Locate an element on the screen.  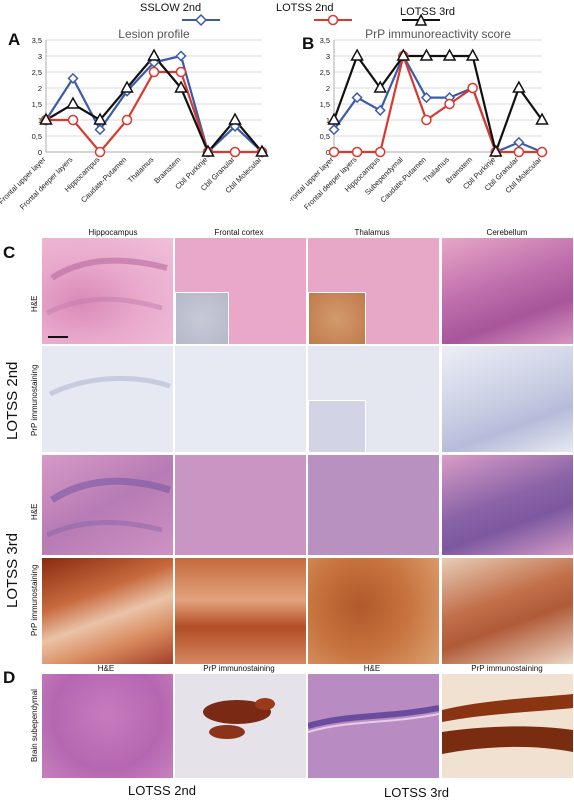
tile-lotss2-prp-cerebellum is located at coordinates (507, 399).